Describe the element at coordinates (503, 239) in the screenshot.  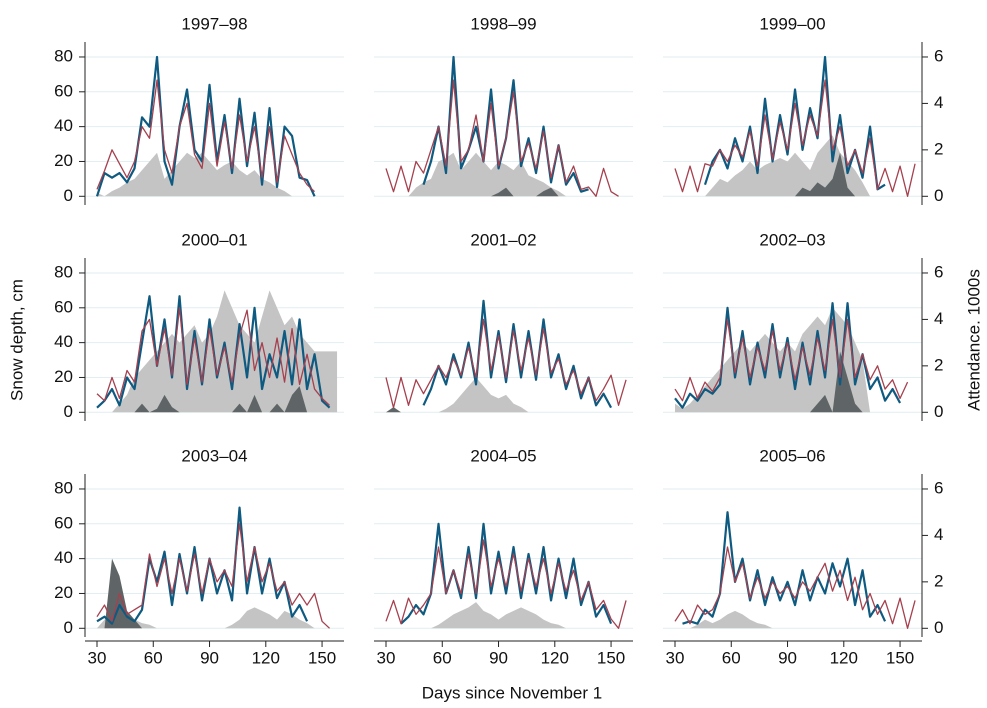
I see `panel-title: 2001–02` at that location.